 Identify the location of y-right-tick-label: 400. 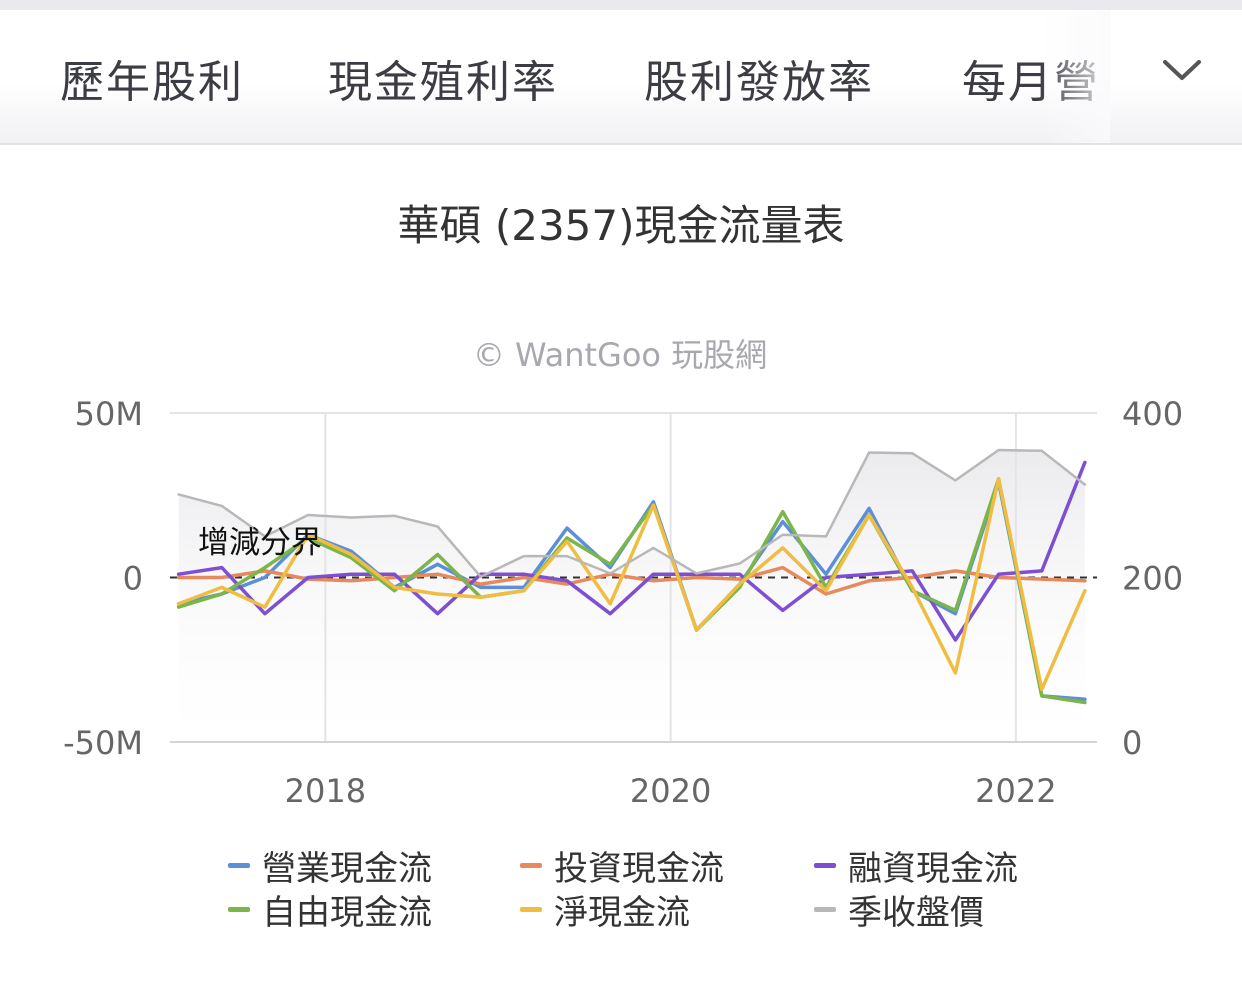
(1152, 414).